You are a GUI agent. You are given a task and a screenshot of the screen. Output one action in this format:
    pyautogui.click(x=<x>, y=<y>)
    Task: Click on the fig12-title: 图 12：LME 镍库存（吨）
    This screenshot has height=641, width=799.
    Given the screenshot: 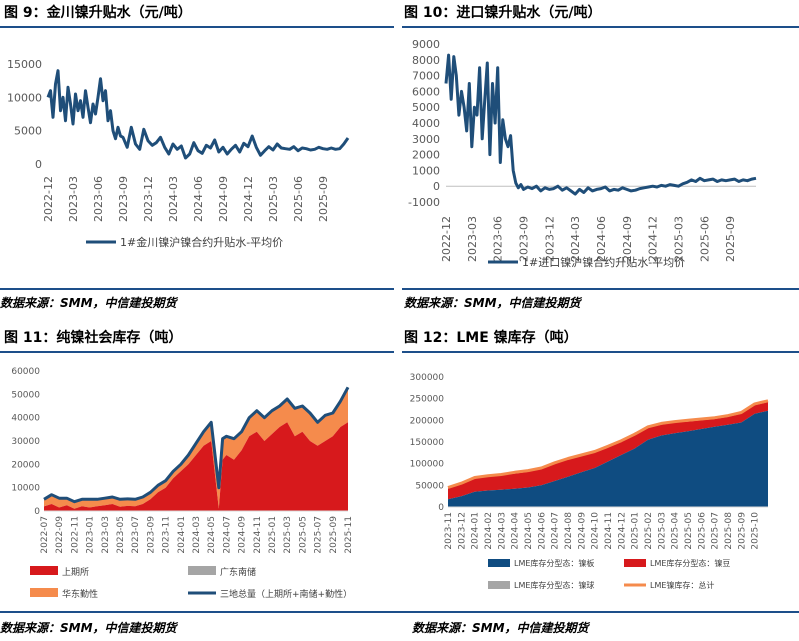 What is the action you would take?
    pyautogui.click(x=491, y=338)
    